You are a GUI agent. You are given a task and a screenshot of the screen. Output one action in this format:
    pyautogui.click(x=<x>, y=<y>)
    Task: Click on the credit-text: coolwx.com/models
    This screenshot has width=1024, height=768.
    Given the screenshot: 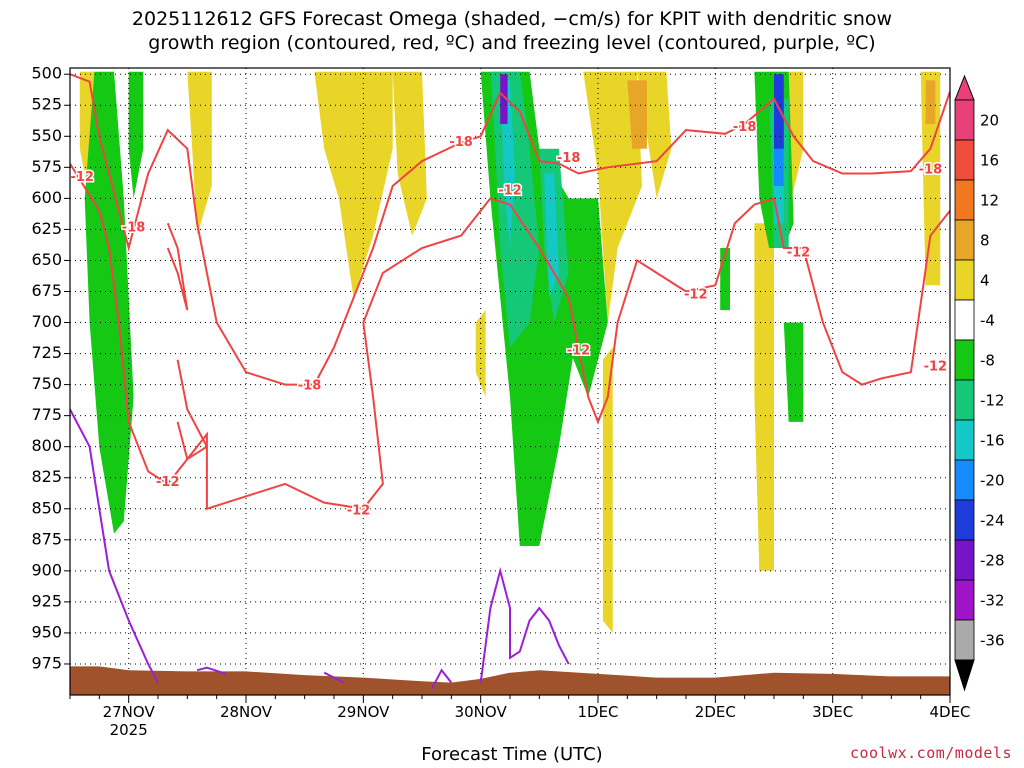 What is the action you would take?
    pyautogui.click(x=930, y=753)
    